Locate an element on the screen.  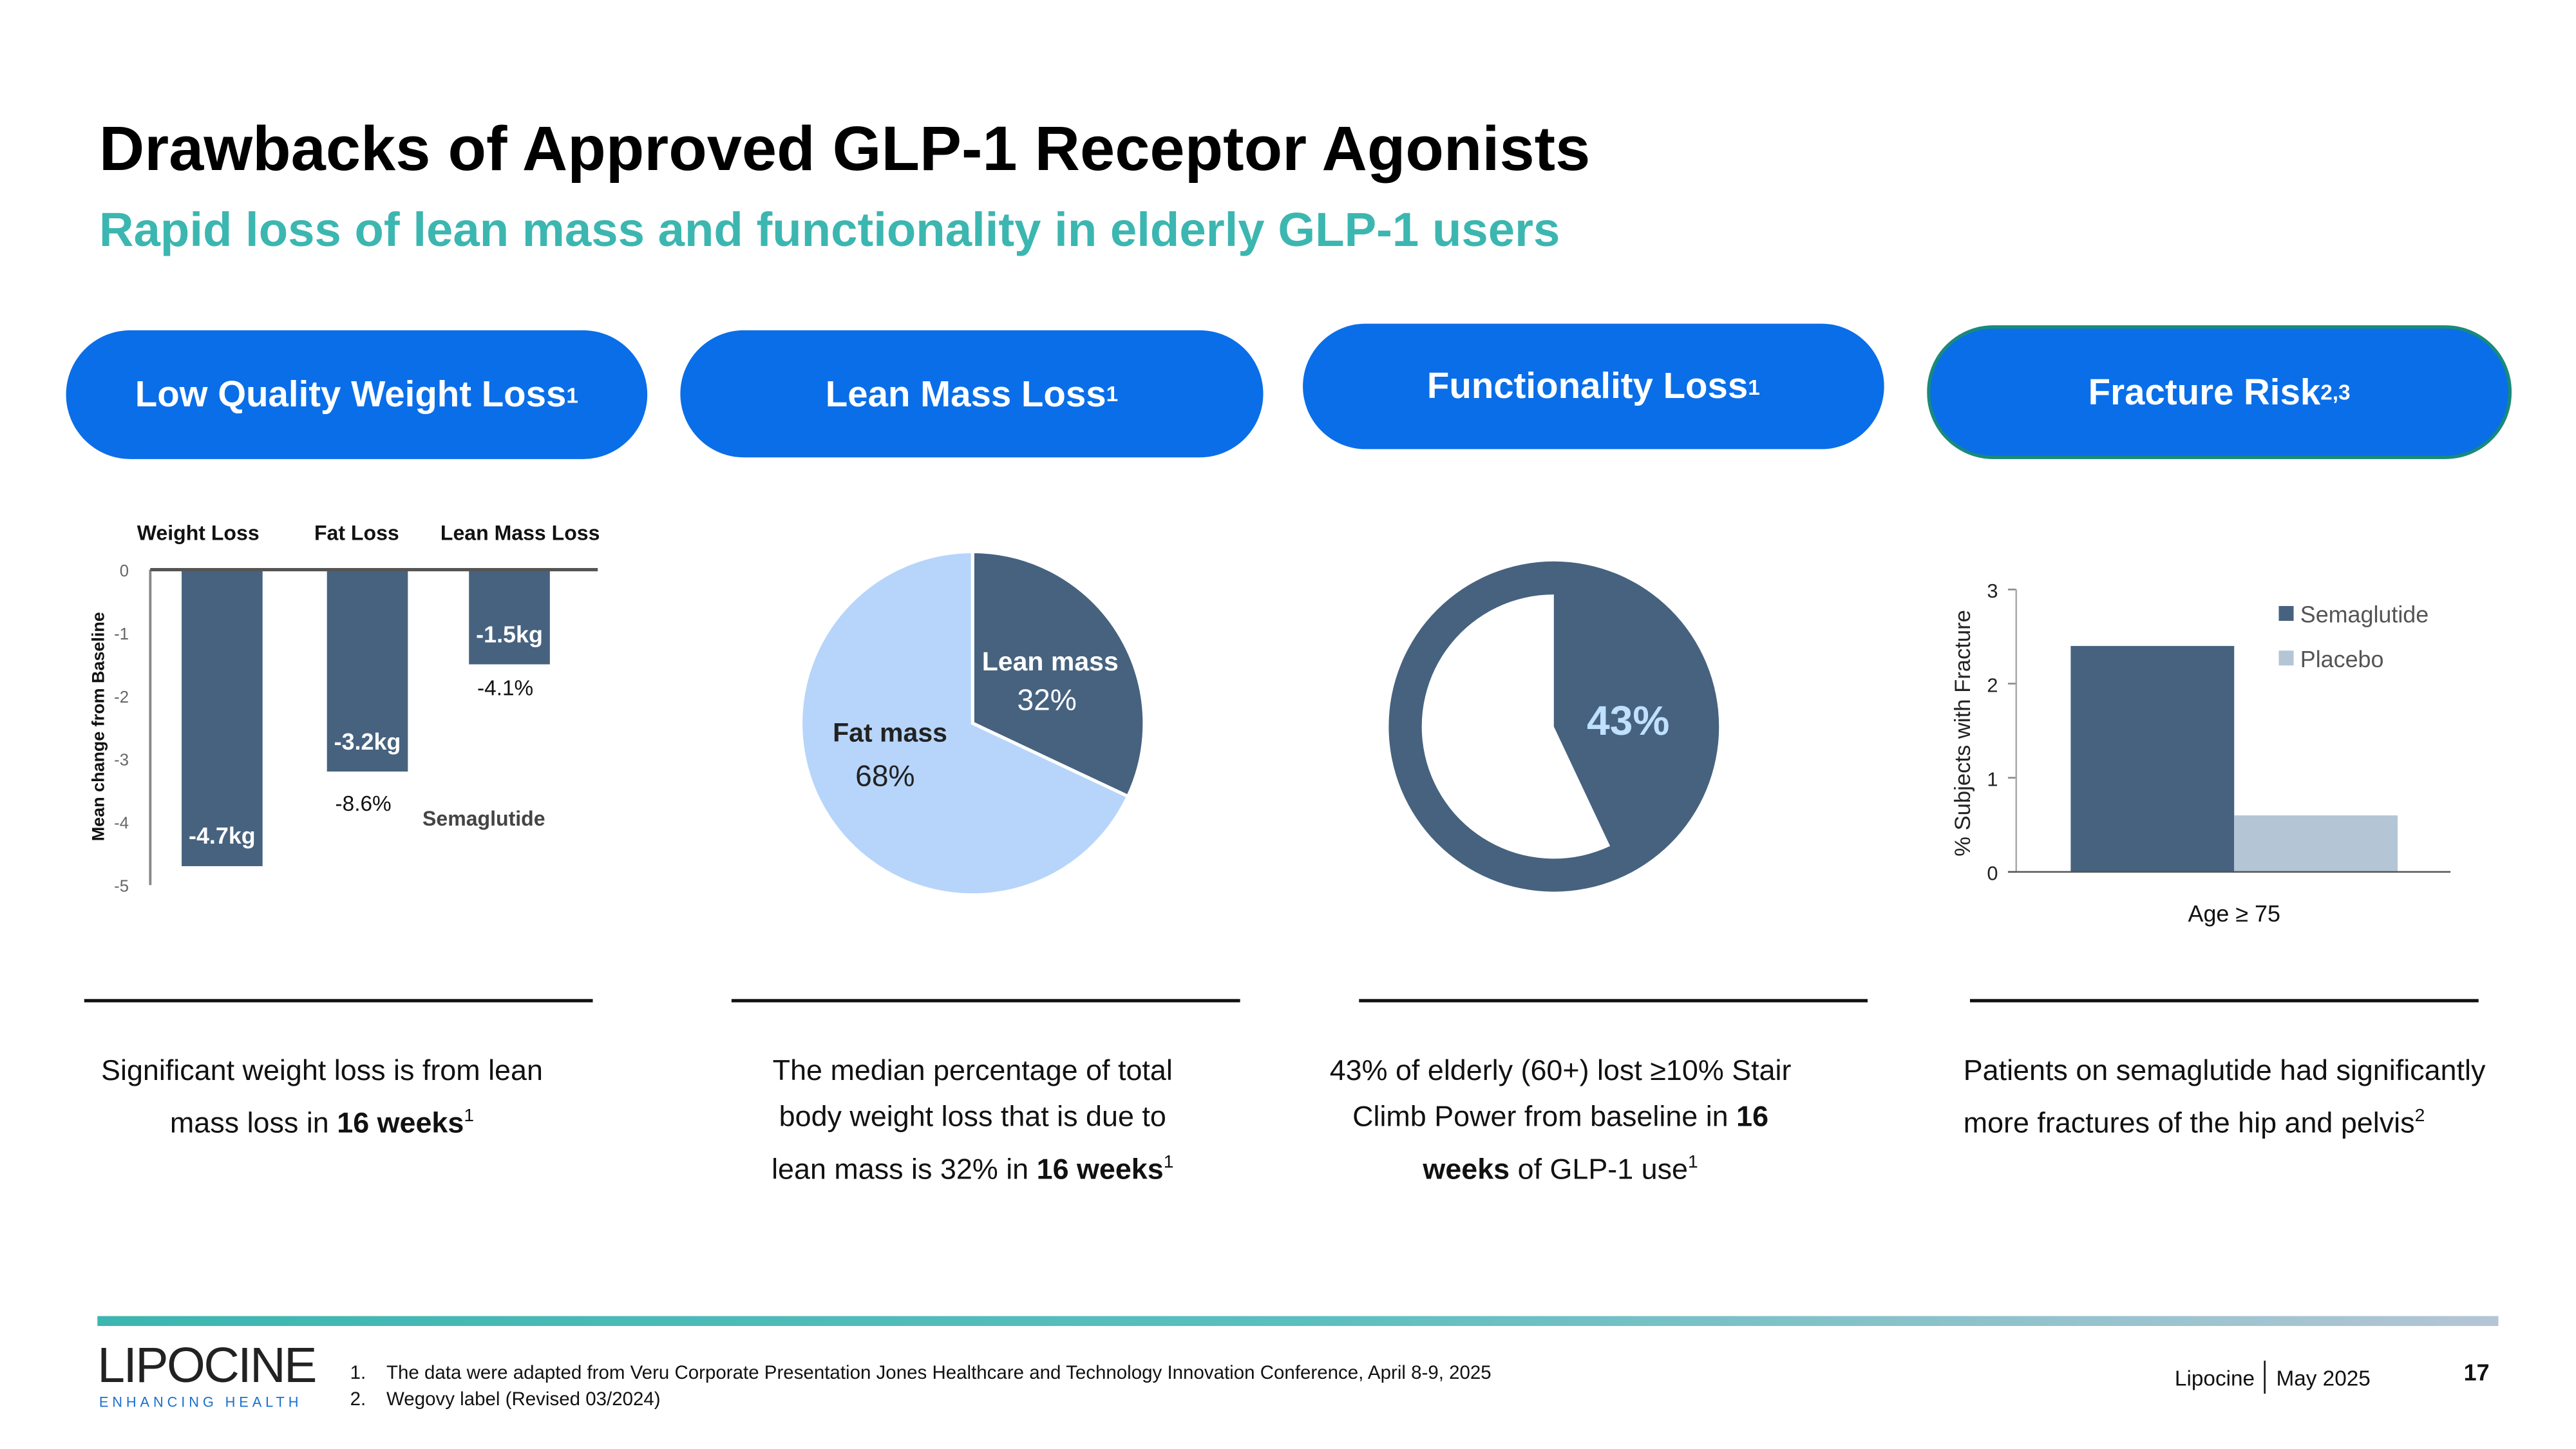
legend-label: Placebo is located at coordinates (2342, 659).